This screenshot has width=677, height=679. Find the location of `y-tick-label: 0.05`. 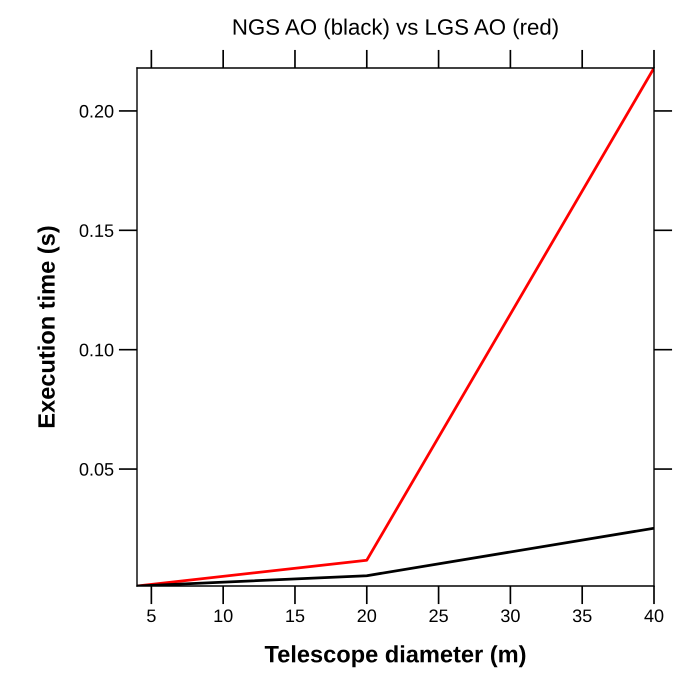

y-tick-label: 0.05 is located at coordinates (97, 469).